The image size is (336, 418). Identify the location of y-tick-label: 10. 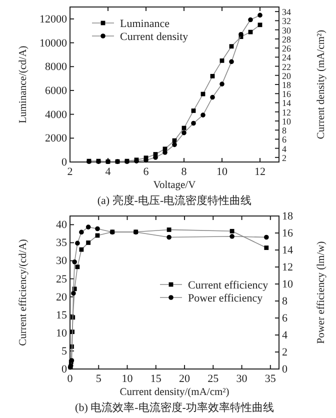
(62, 333).